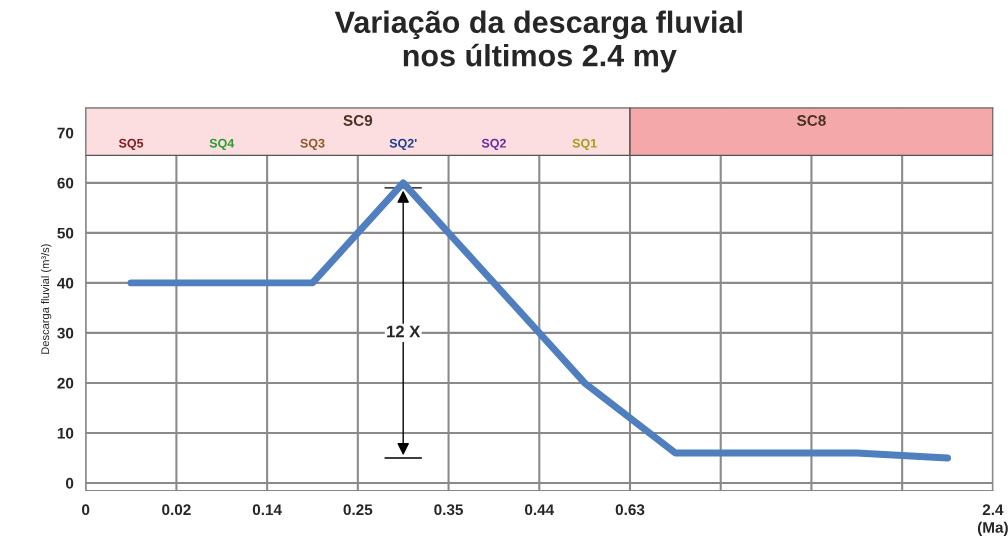 Image resolution: width=1008 pixels, height=539 pixels. I want to click on chart-title: Variação da descarga fluvial nos últimos 2.4 my, so click(538, 41).